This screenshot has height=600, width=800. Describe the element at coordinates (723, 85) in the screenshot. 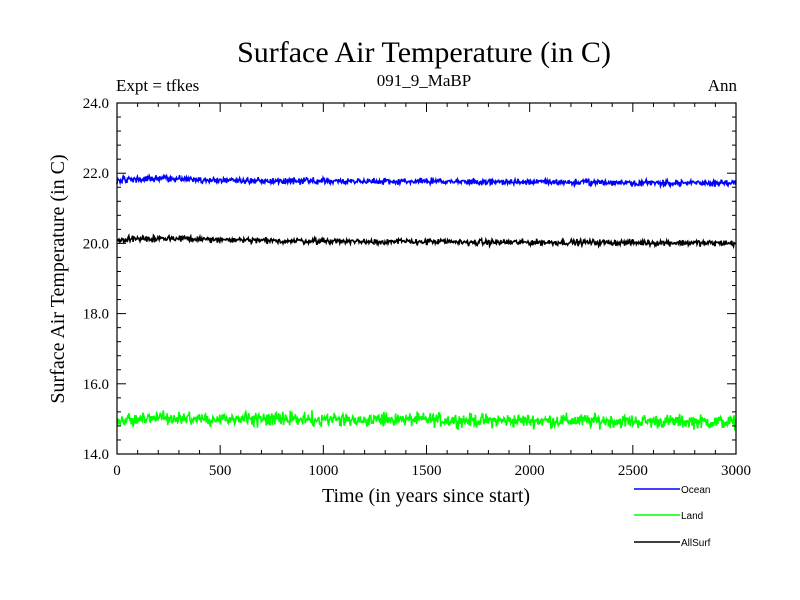

I see `season-label: Ann` at that location.